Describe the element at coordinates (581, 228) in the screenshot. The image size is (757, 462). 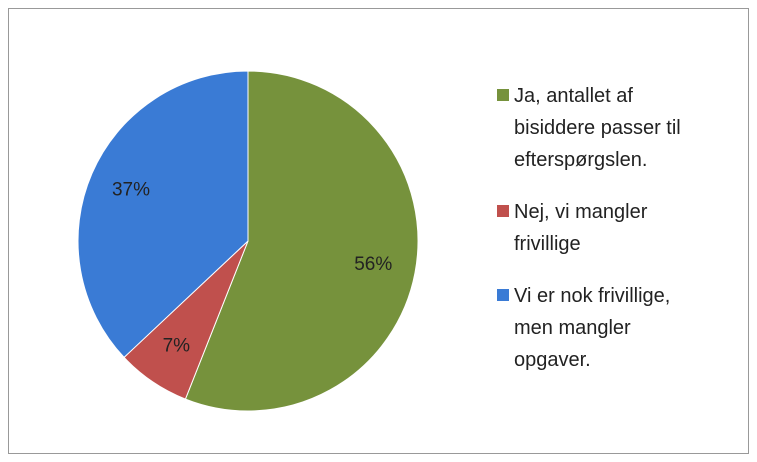
I see `legend-label: Nej, vi mangler frivillige` at that location.